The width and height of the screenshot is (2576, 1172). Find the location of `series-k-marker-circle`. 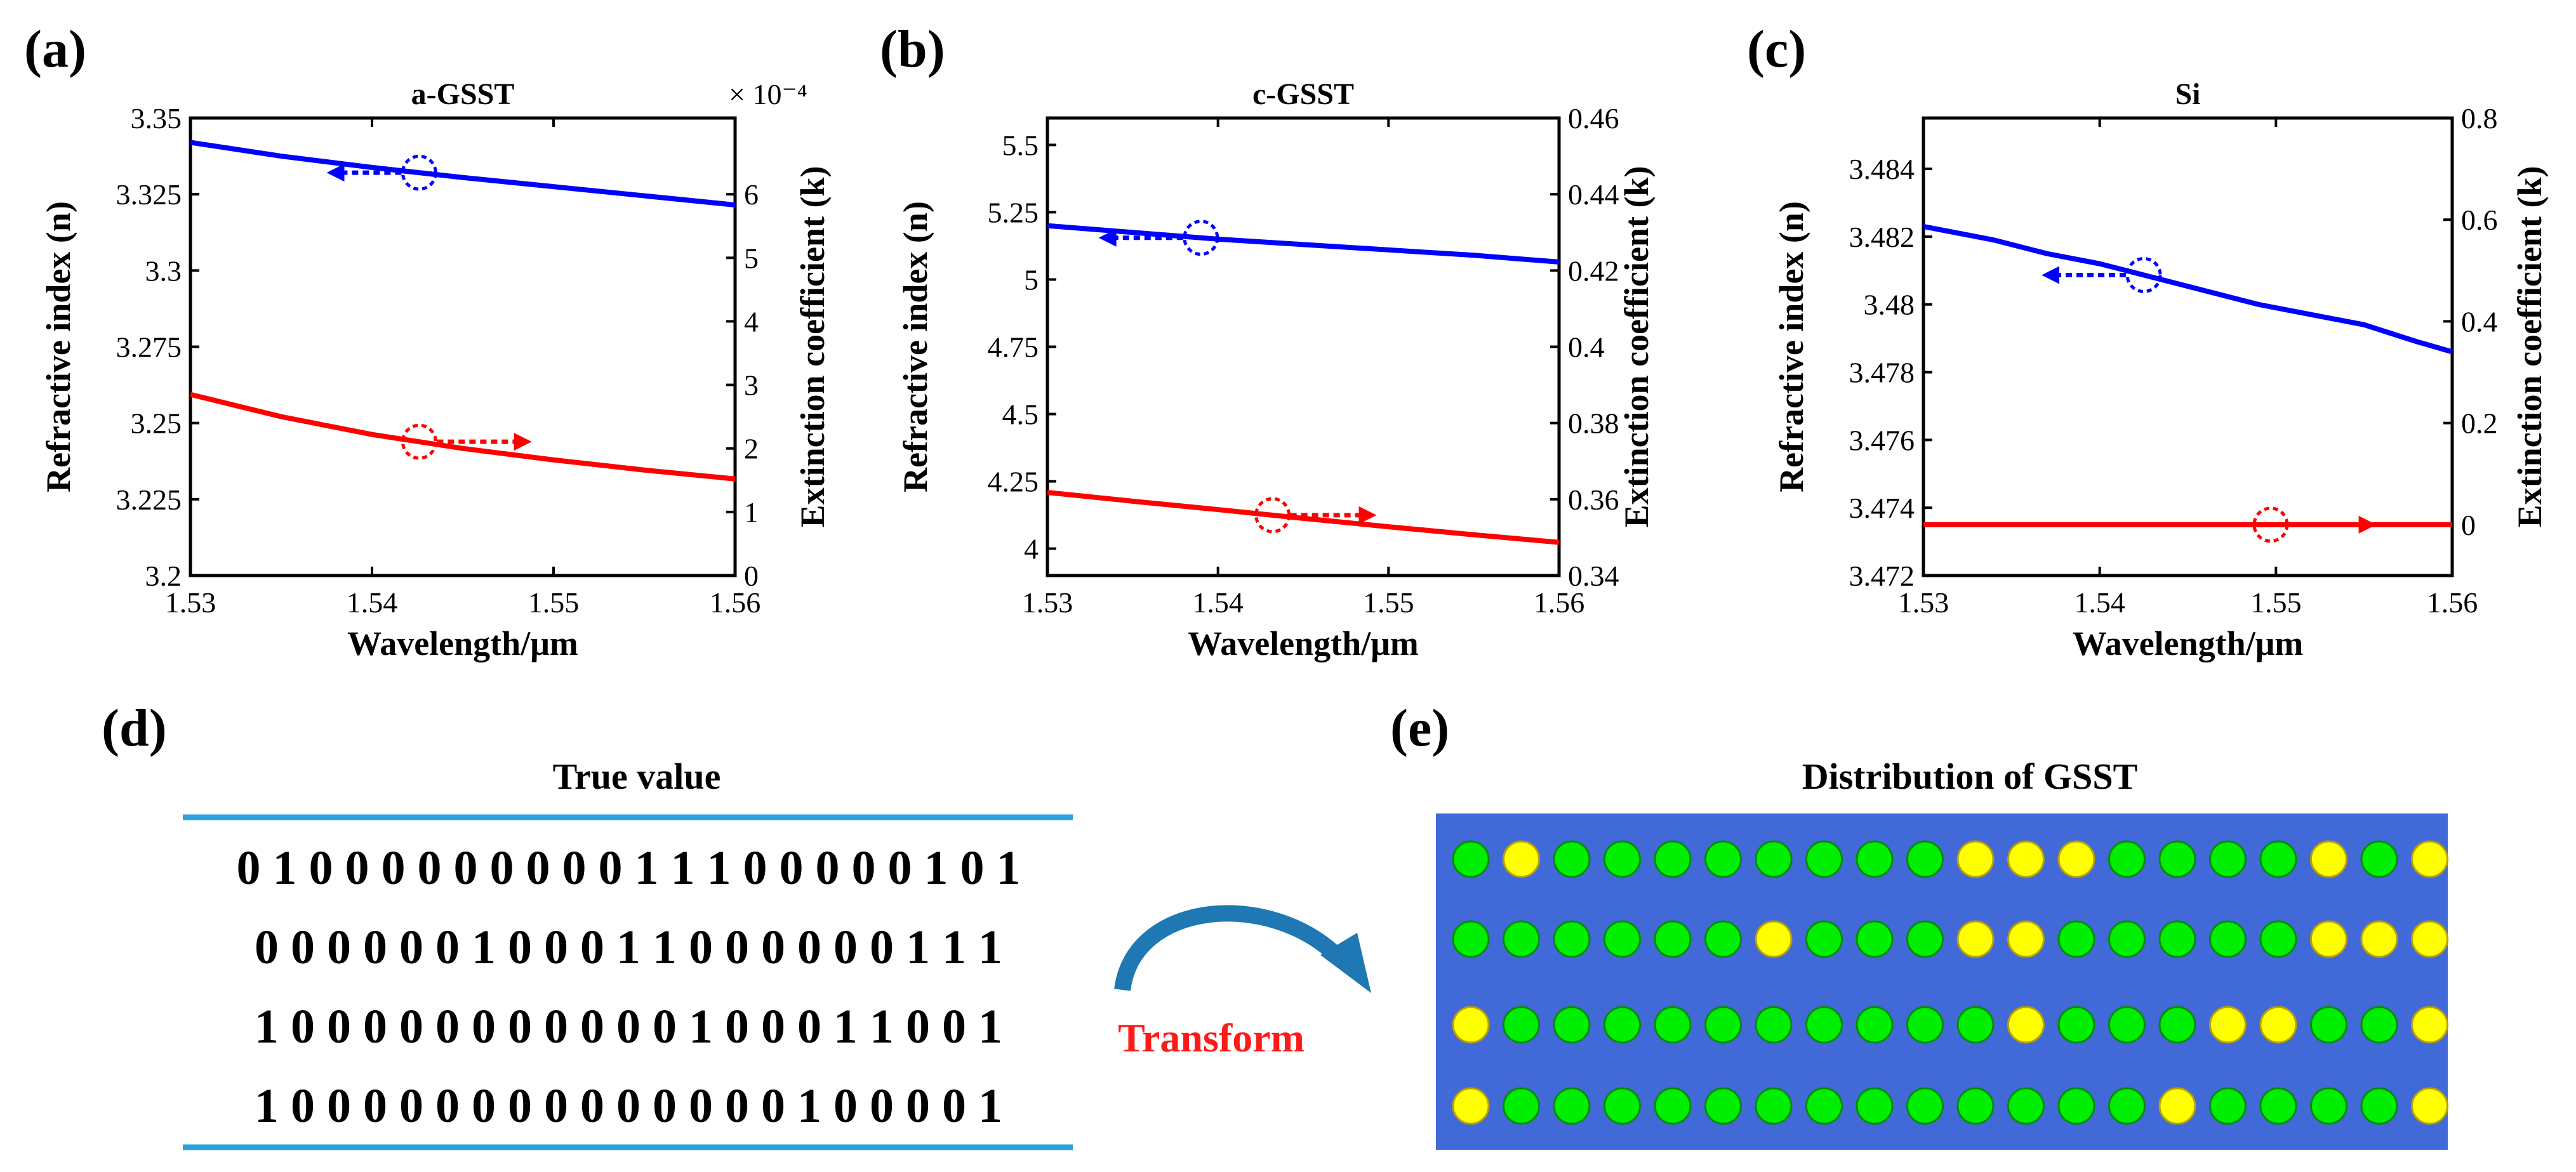

series-k-marker-circle is located at coordinates (2270, 524).